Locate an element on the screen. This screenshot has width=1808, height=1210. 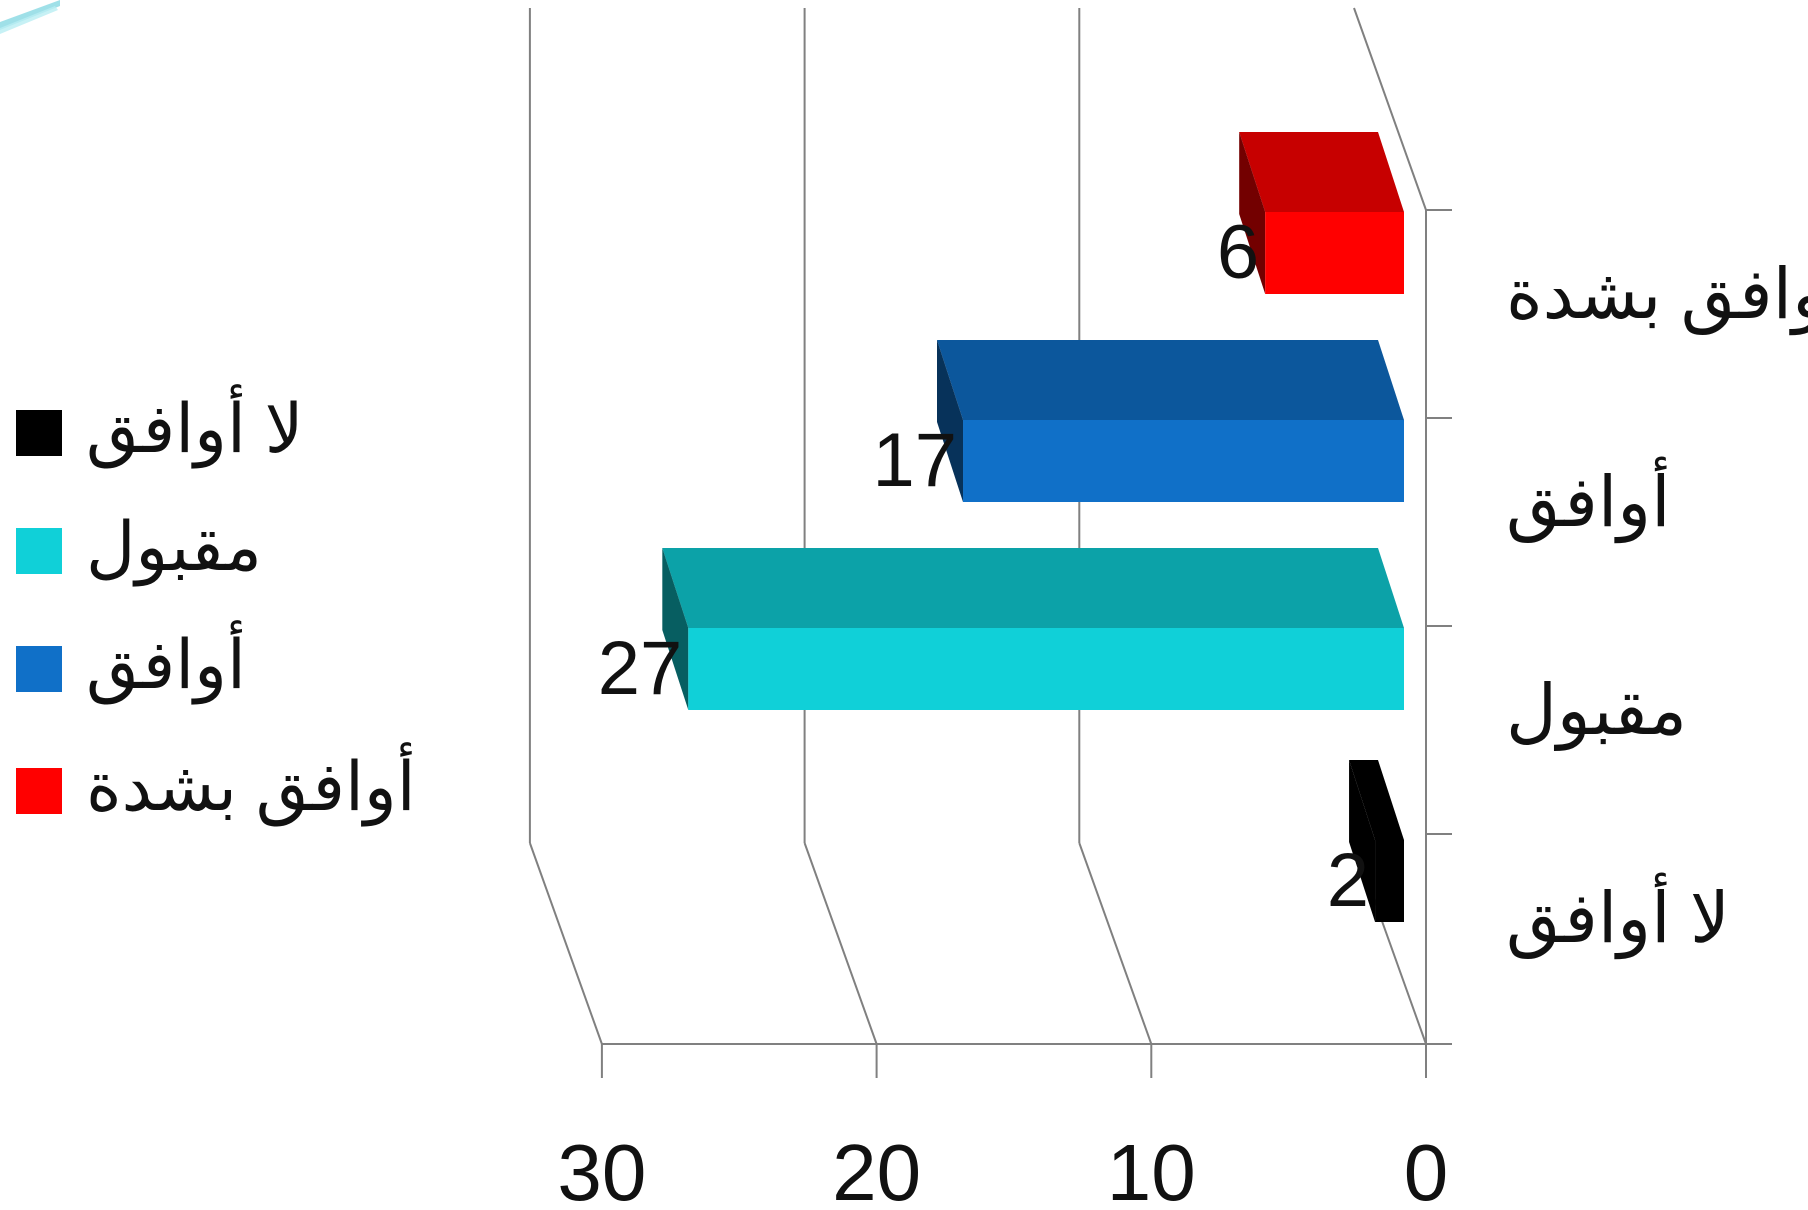
data-label-item-3: 2 is located at coordinates (1348, 880).